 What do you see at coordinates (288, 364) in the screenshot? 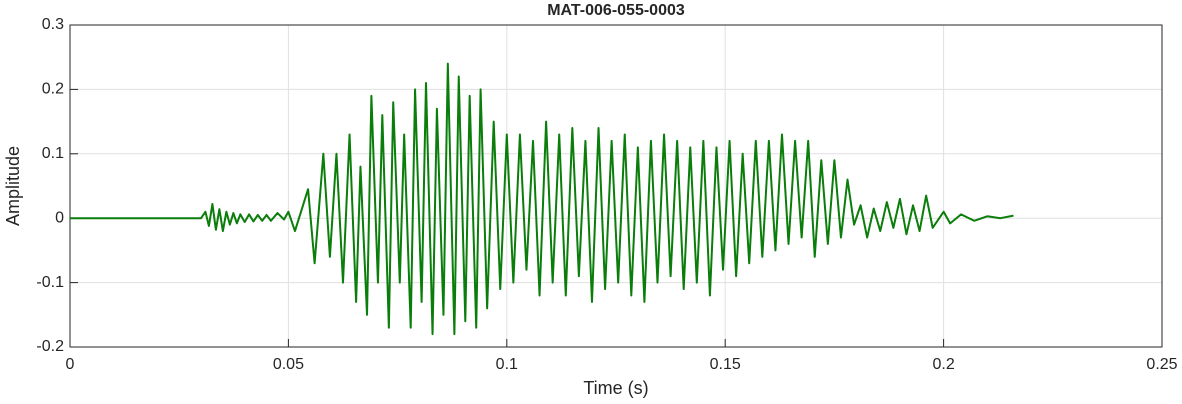
I see `x-tick-label: 0.05` at bounding box center [288, 364].